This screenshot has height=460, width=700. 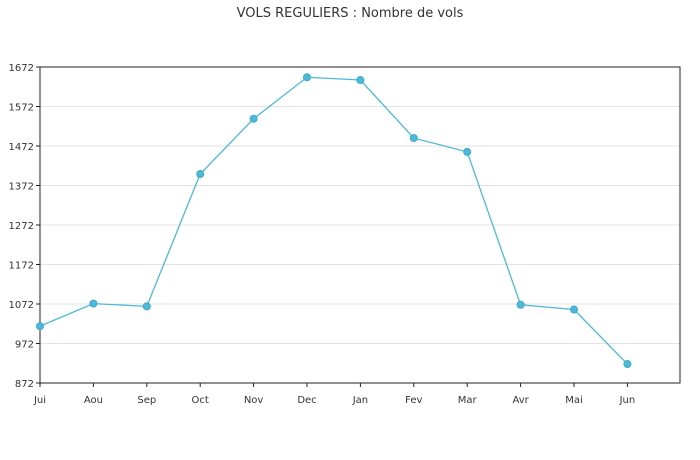 I want to click on y-tick-label: 1672, so click(x=21, y=68).